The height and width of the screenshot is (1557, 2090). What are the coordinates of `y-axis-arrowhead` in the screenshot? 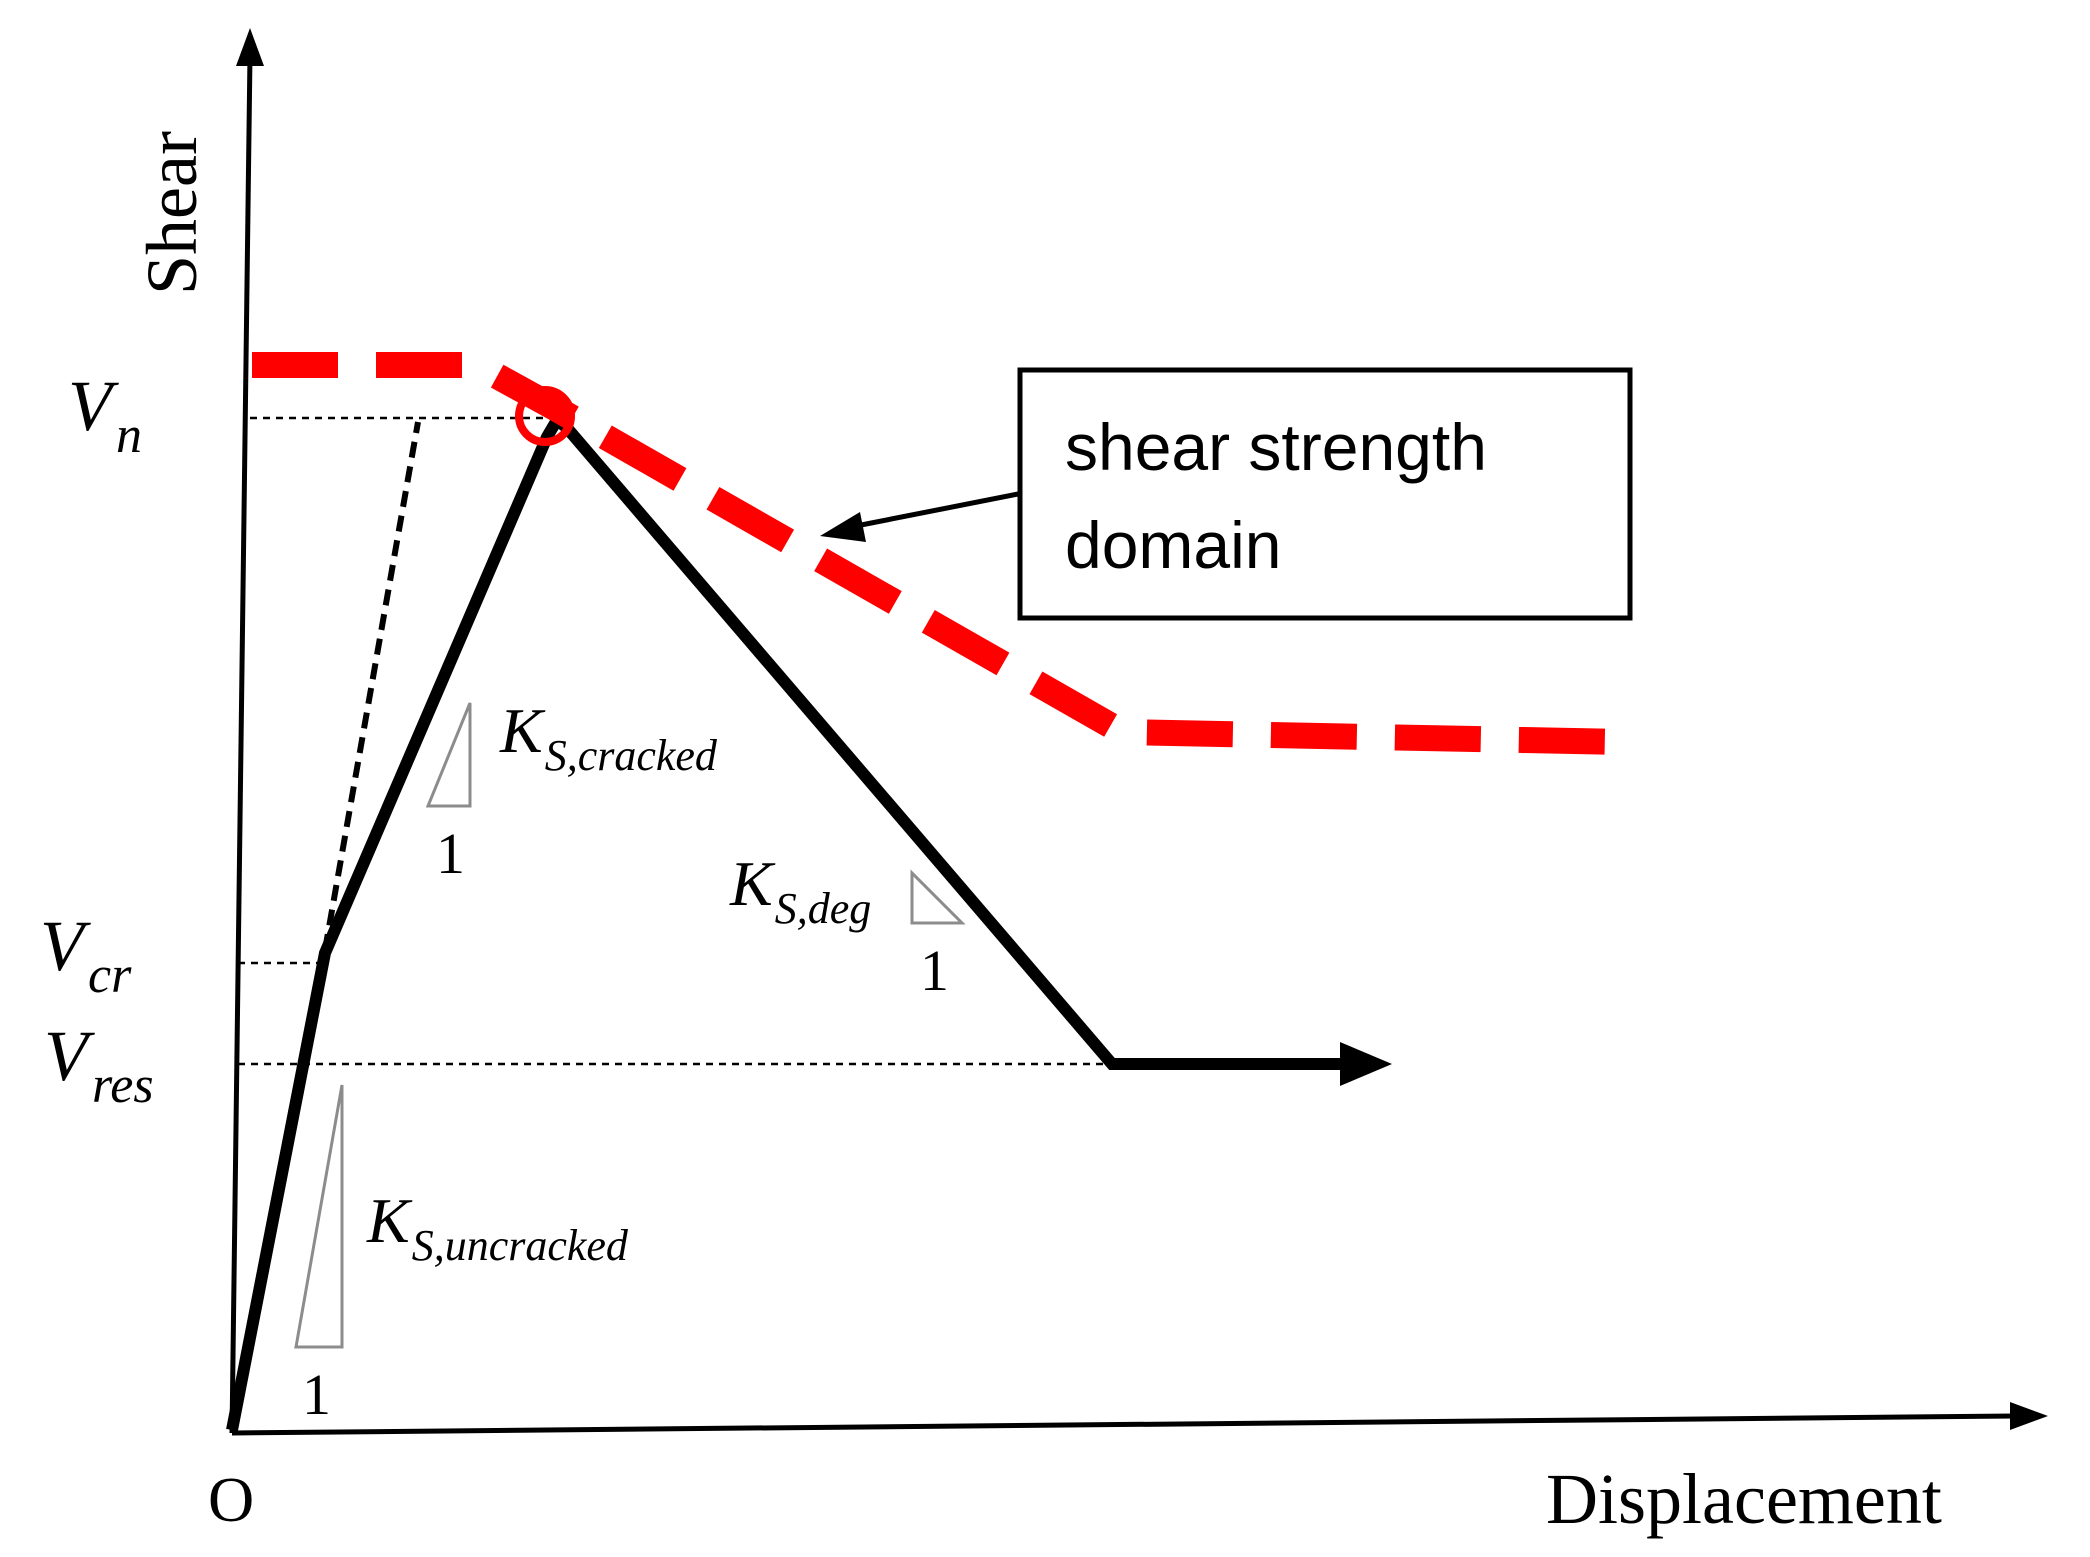 It's located at (250, 47).